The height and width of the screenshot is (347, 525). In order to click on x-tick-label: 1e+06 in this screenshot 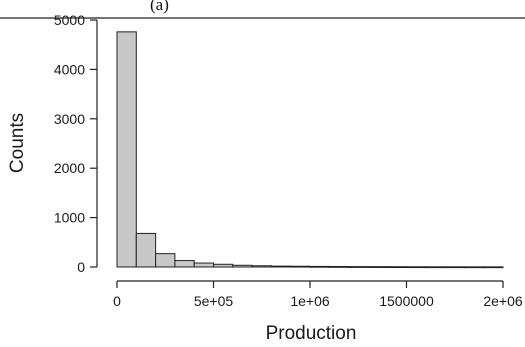, I will do `click(310, 301)`.